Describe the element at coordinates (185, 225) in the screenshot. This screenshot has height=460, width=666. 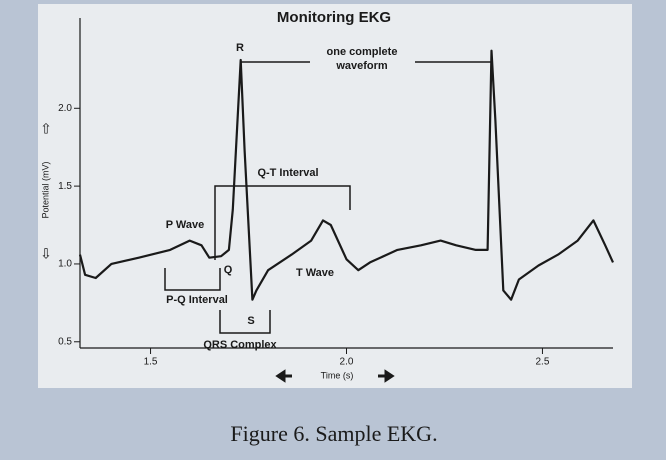
I see `annotation: P Wave` at that location.